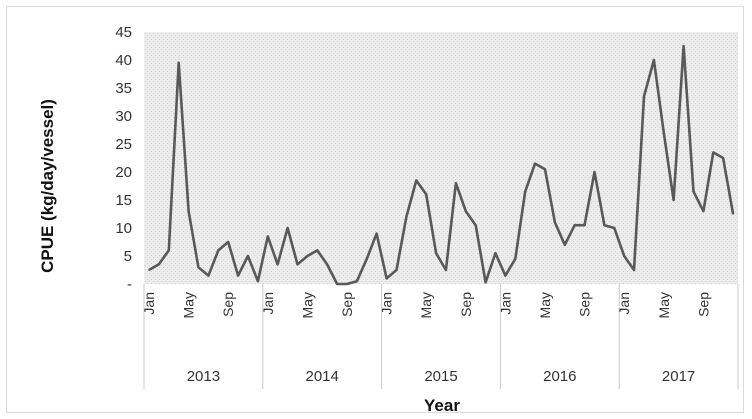  Describe the element at coordinates (123, 88) in the screenshot. I see `y-tick-label: 35` at that location.